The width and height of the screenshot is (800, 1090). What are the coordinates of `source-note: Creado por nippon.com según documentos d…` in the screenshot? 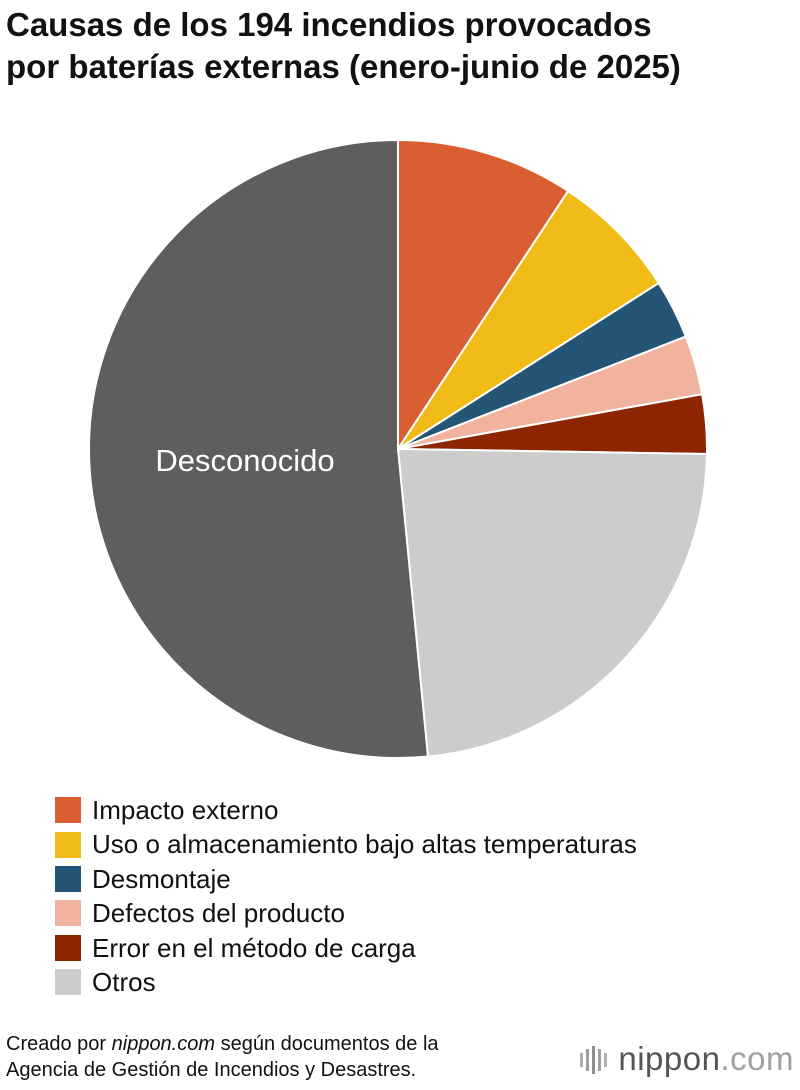 It's located at (222, 1057).